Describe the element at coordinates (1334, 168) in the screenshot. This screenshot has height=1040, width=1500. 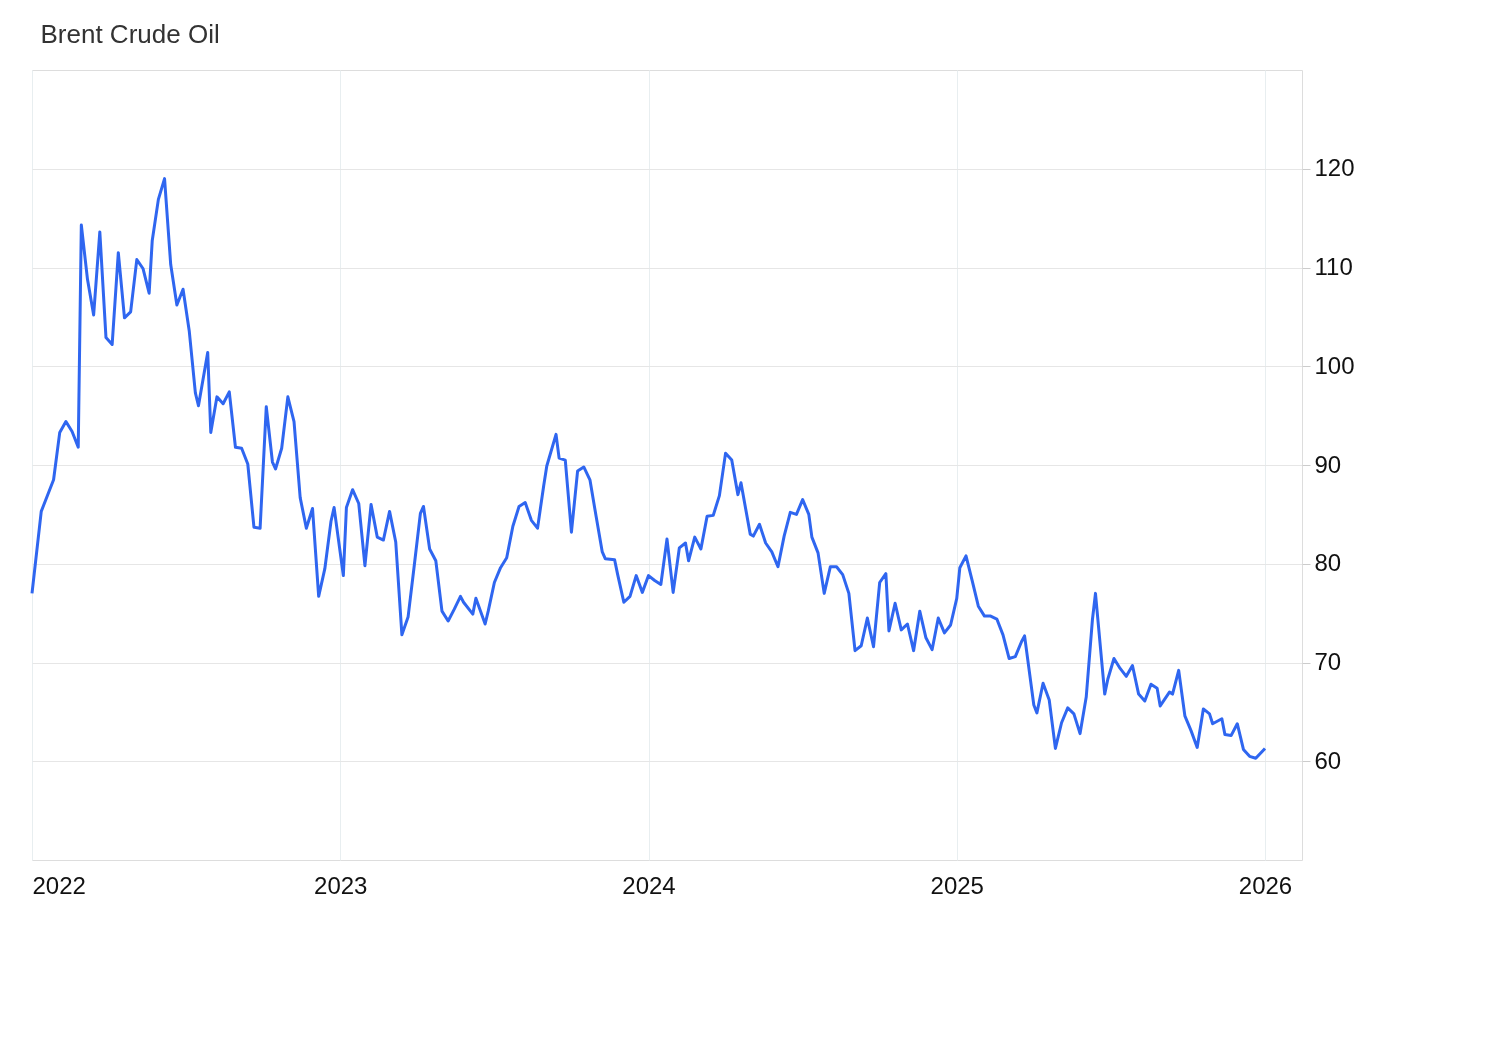
I see `y-tick-label: 120` at that location.